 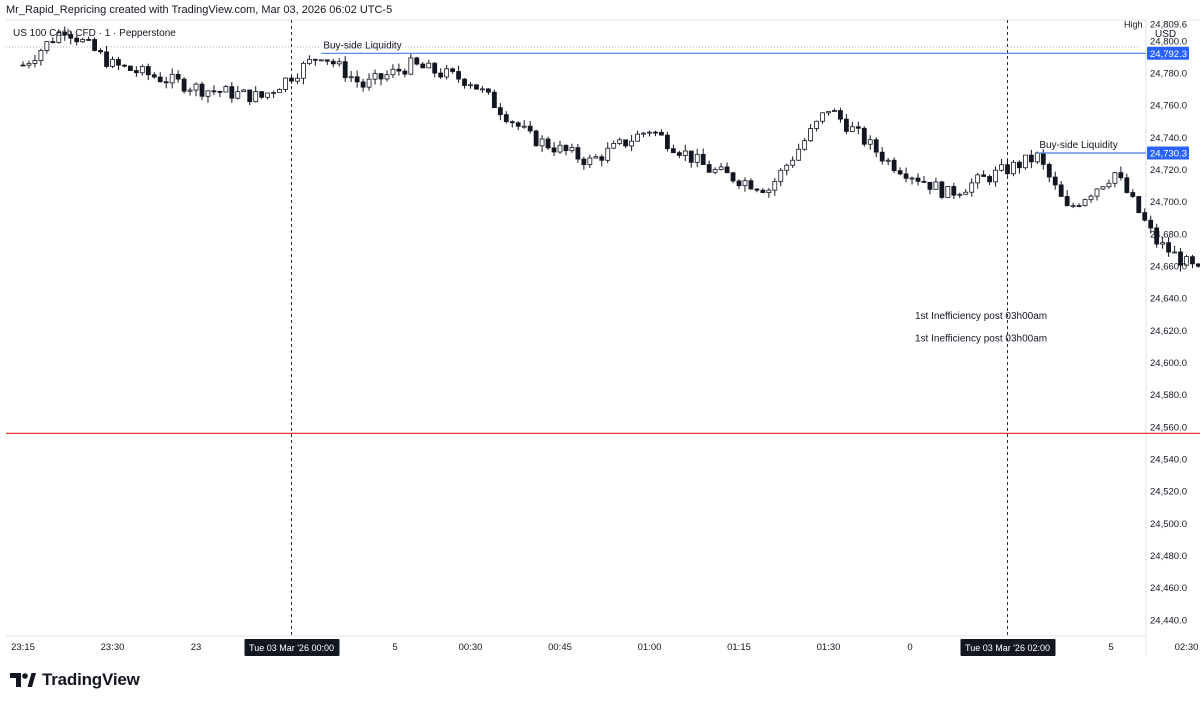 I want to click on time-tick-label: 23:15, so click(x=23, y=647).